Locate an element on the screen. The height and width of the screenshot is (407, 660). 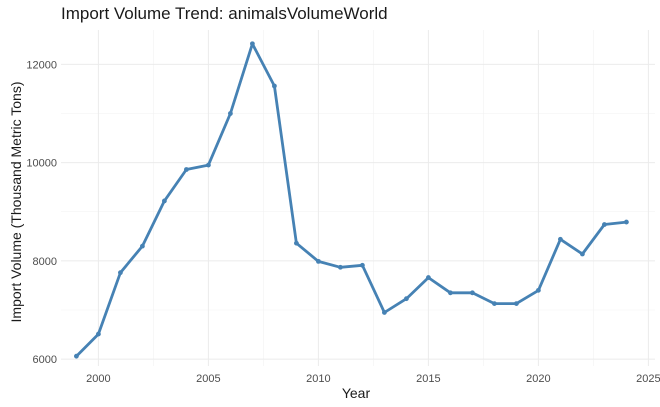
chart-title: Import Volume Trend: animalsVolumeWorld is located at coordinates (224, 13).